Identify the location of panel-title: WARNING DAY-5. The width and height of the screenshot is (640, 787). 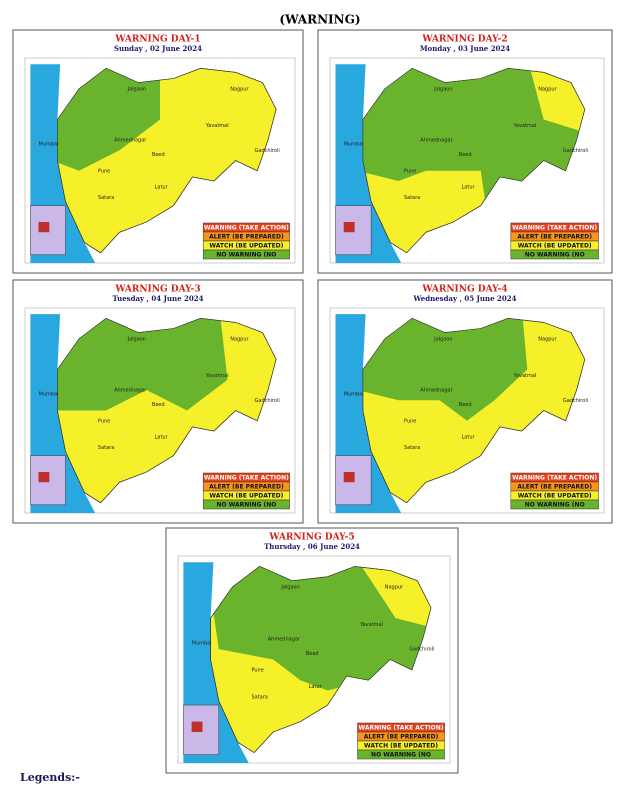
(311, 538).